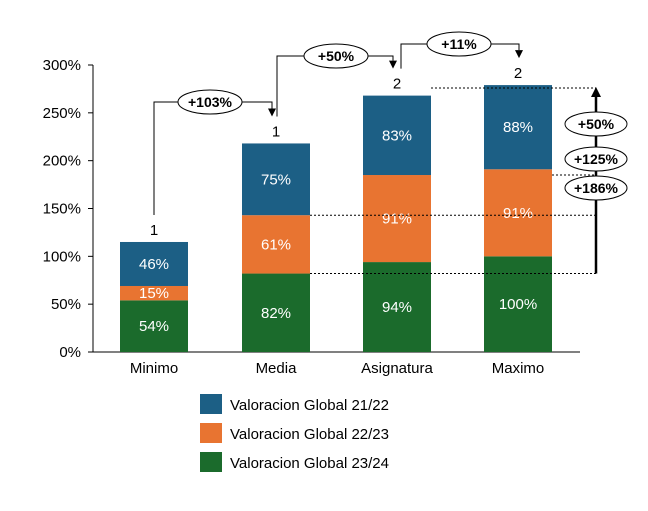  I want to click on y-tick-label: 300%, so click(62, 65).